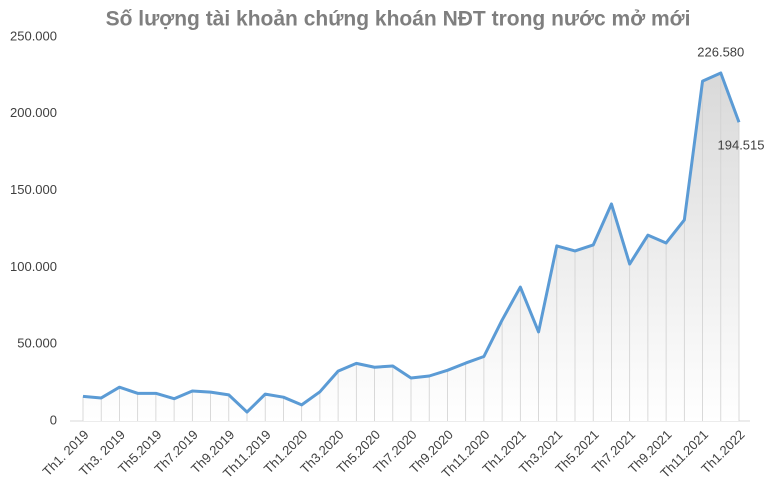 The height and width of the screenshot is (496, 767). What do you see at coordinates (33, 266) in the screenshot?
I see `y-tick-label: 100.000` at bounding box center [33, 266].